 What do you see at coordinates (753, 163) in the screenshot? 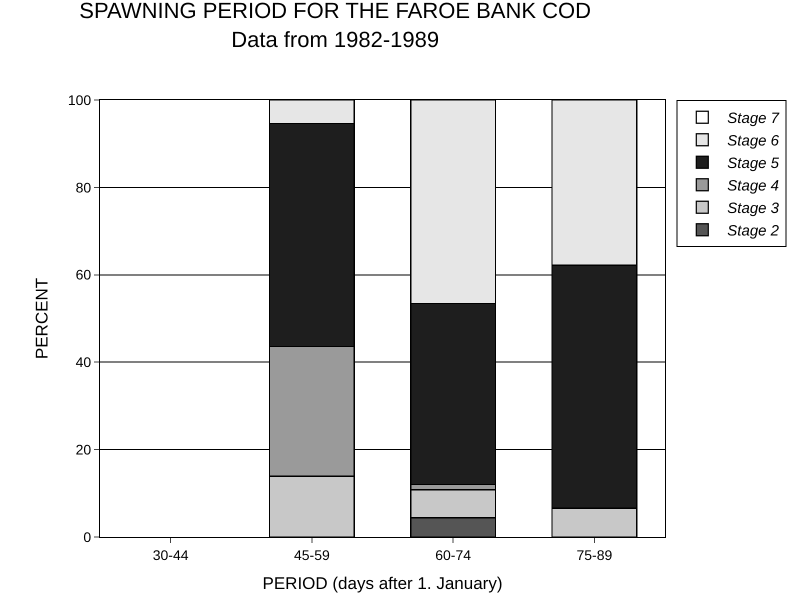
I see `legend-label: Stage 5` at bounding box center [753, 163].